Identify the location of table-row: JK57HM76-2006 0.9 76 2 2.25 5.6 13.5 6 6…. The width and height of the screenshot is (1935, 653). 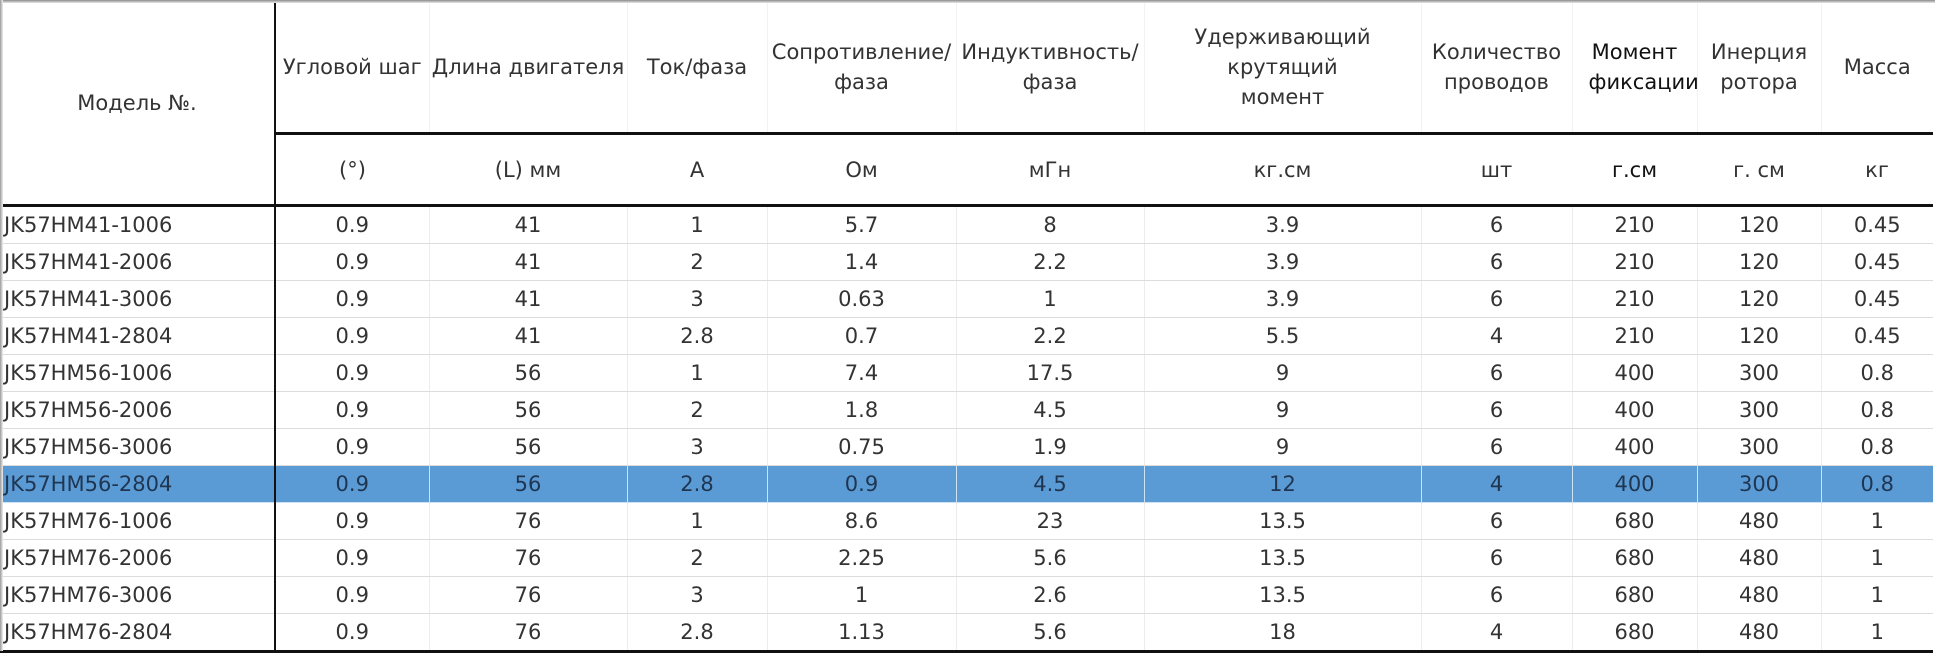
(966, 558).